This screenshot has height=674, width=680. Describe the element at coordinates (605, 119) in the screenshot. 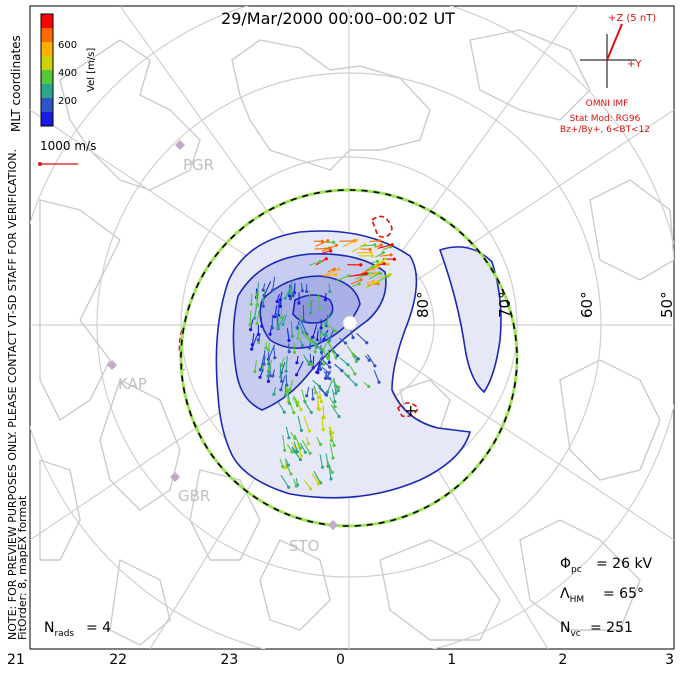

I see `imf-model-label: Stat Mod: RG96` at that location.